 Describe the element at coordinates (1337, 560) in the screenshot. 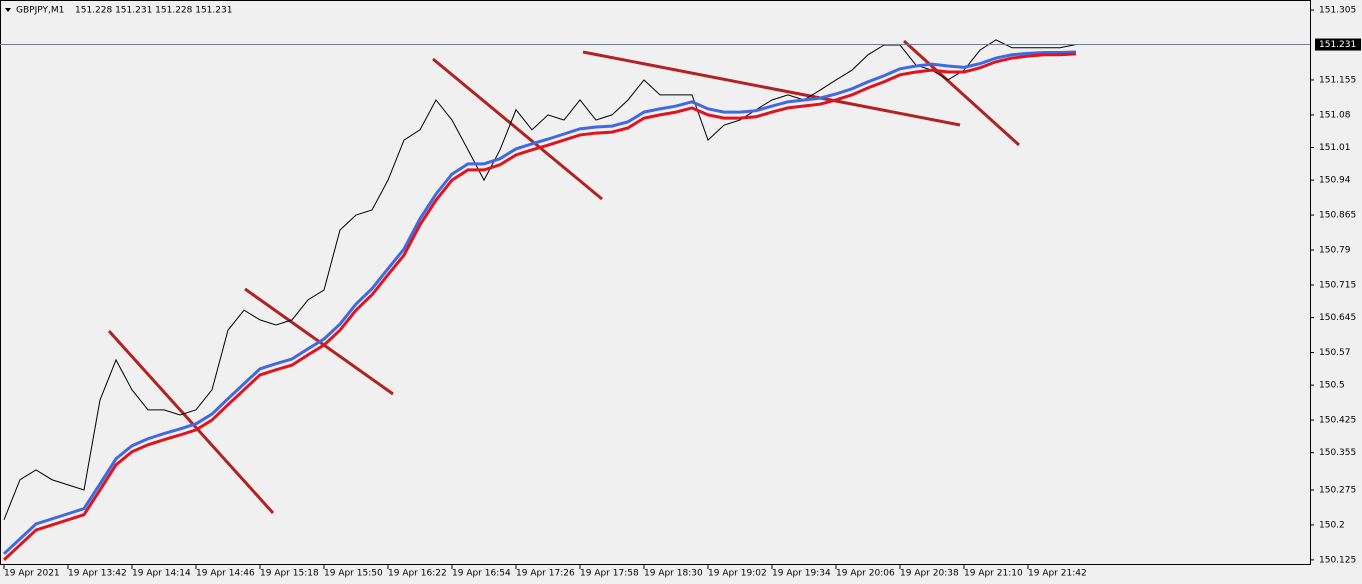

I see `y-tick-label: 150.125` at that location.